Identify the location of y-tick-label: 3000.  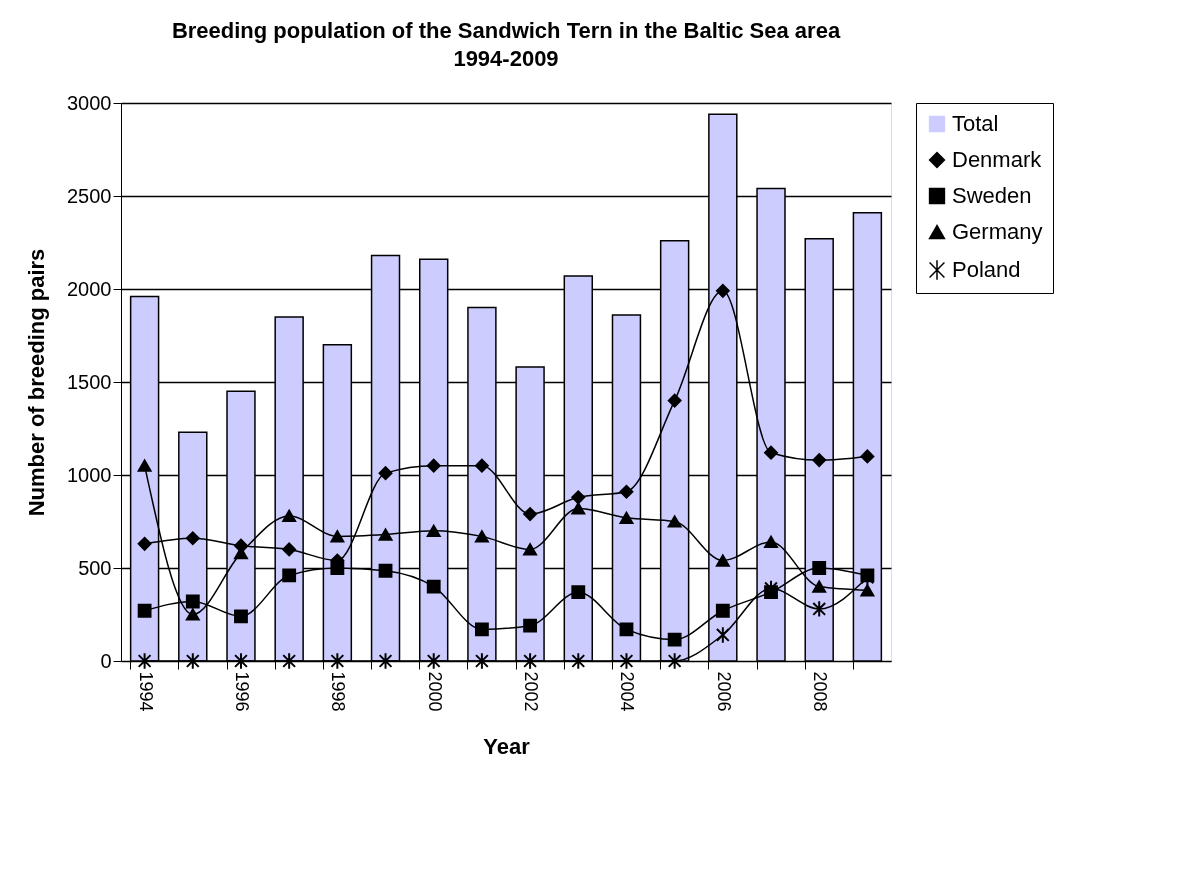
(89, 102).